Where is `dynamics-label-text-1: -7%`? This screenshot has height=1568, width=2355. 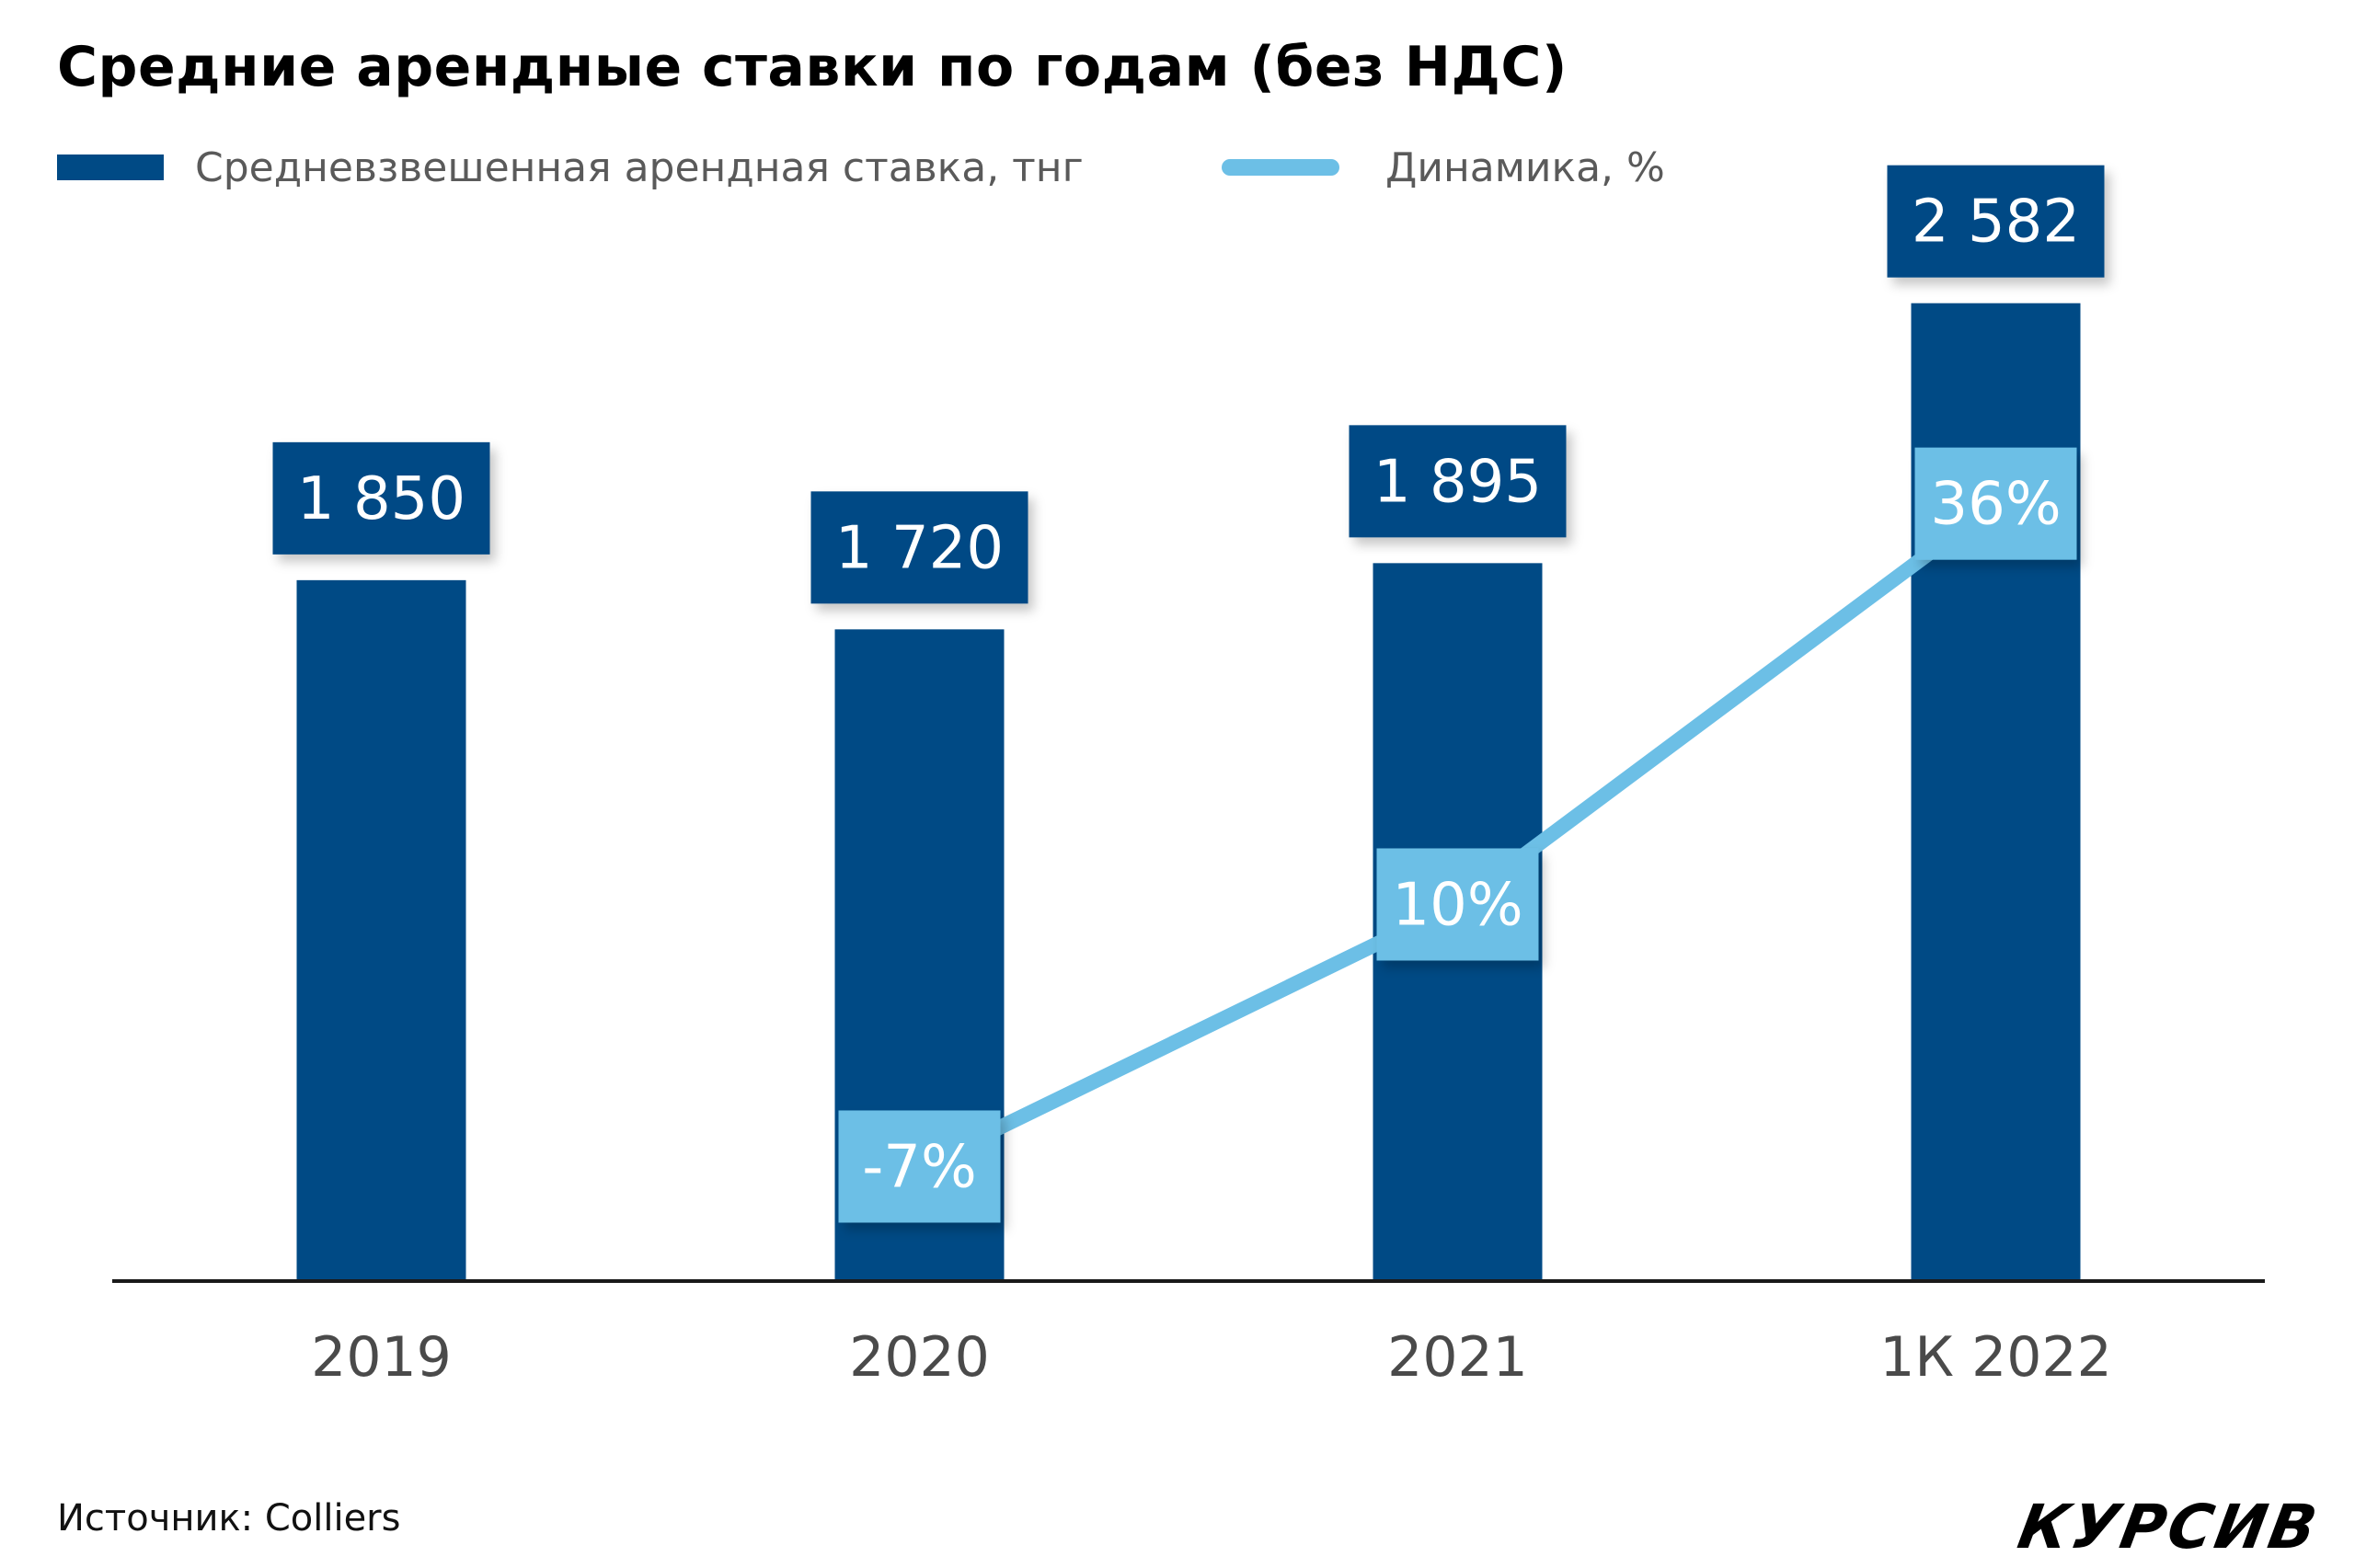 dynamics-label-text-1: -7% is located at coordinates (919, 1167).